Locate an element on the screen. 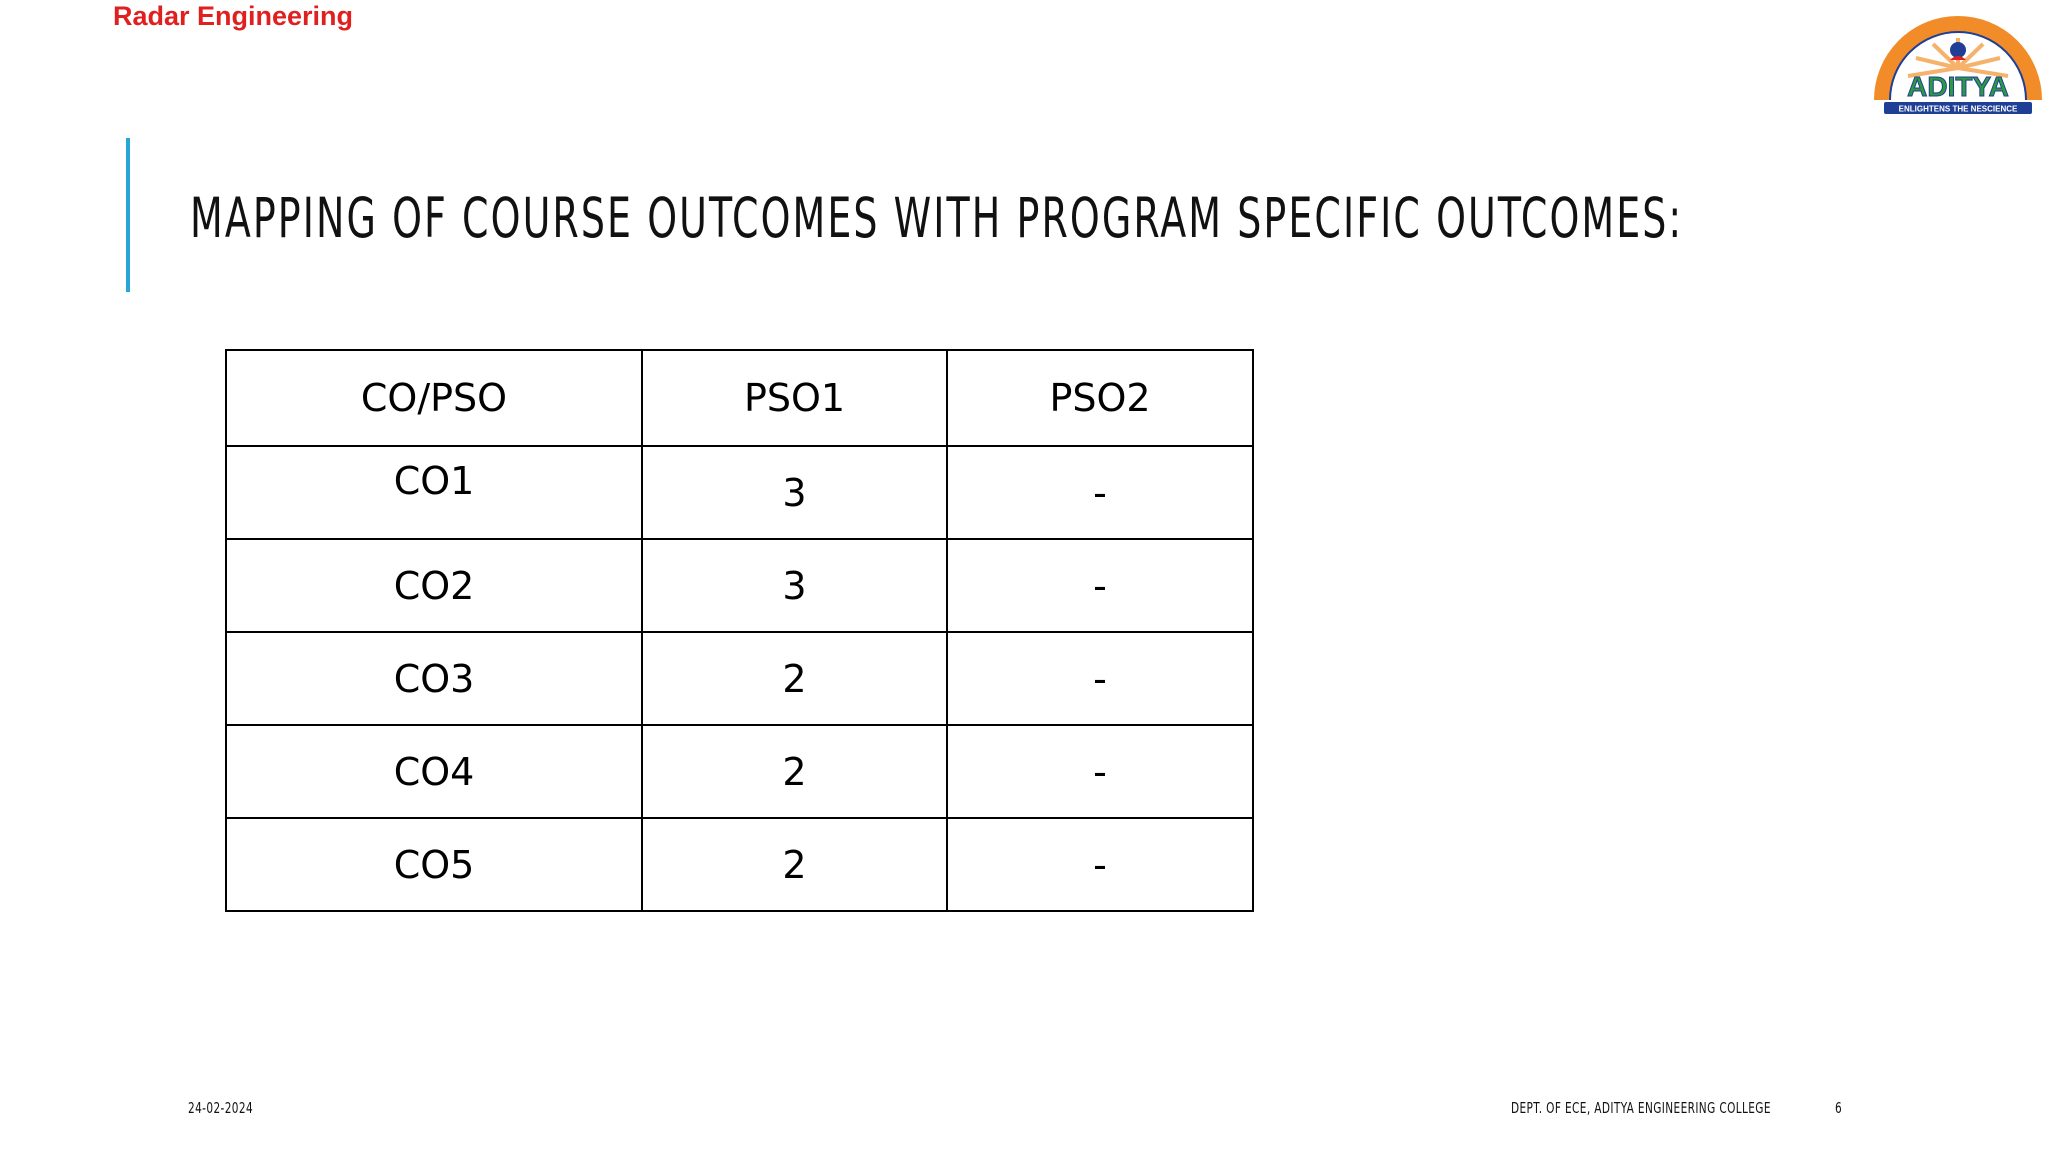 The image size is (2048, 1152). table-row: CO3 2 - is located at coordinates (739, 678).